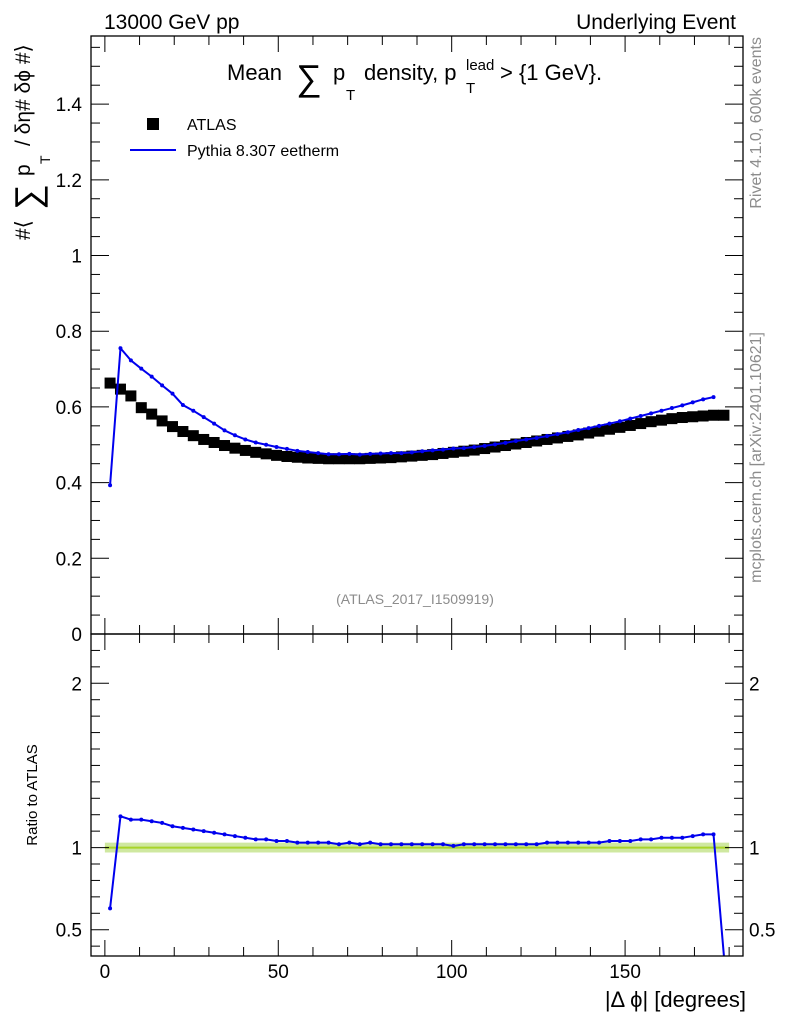 The width and height of the screenshot is (786, 1024). What do you see at coordinates (234, 138) in the screenshot?
I see `legend: ATLAS Pythia 8.307 eetherm` at bounding box center [234, 138].